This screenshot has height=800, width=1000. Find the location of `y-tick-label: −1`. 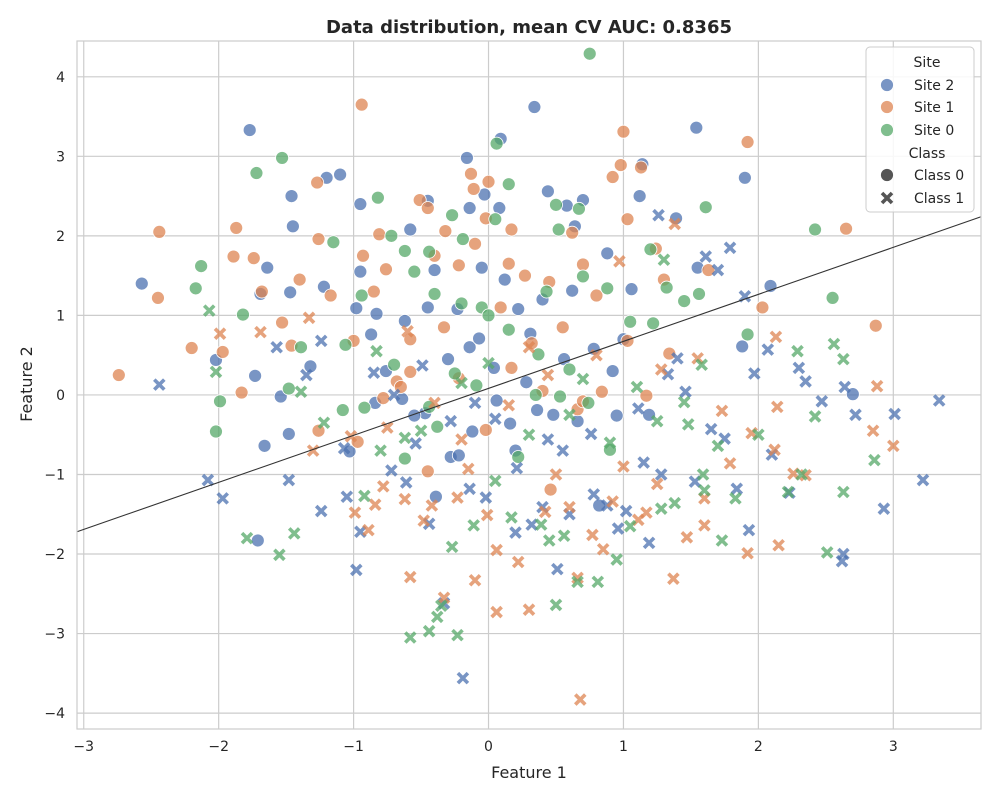

y-tick-label: −1 is located at coordinates (54, 475).